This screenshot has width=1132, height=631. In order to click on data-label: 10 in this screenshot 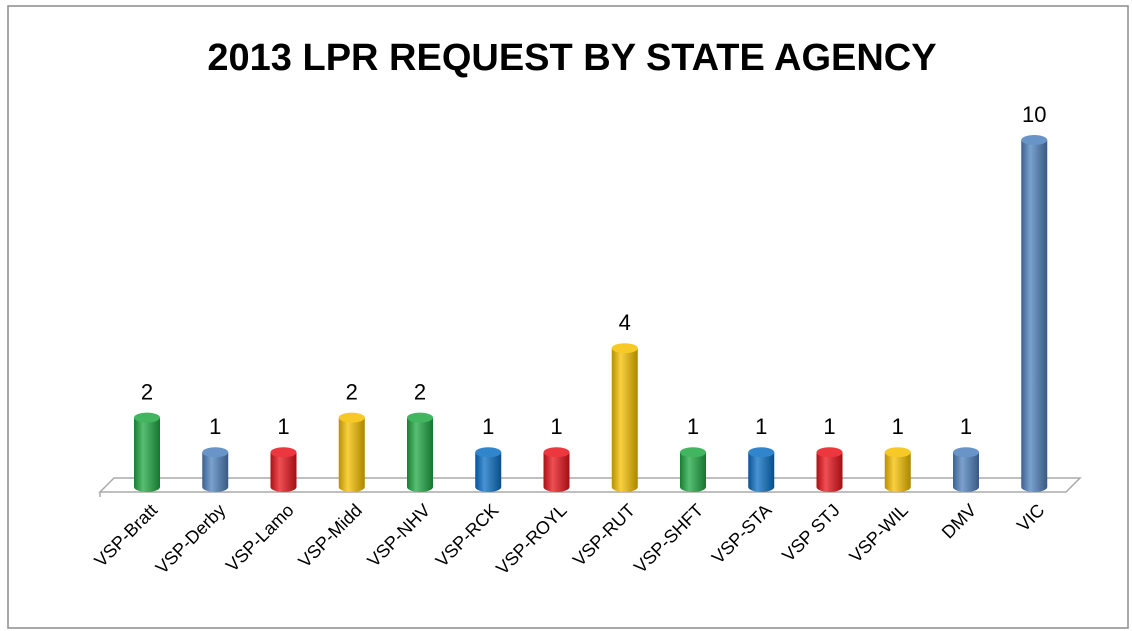, I will do `click(1034, 114)`.